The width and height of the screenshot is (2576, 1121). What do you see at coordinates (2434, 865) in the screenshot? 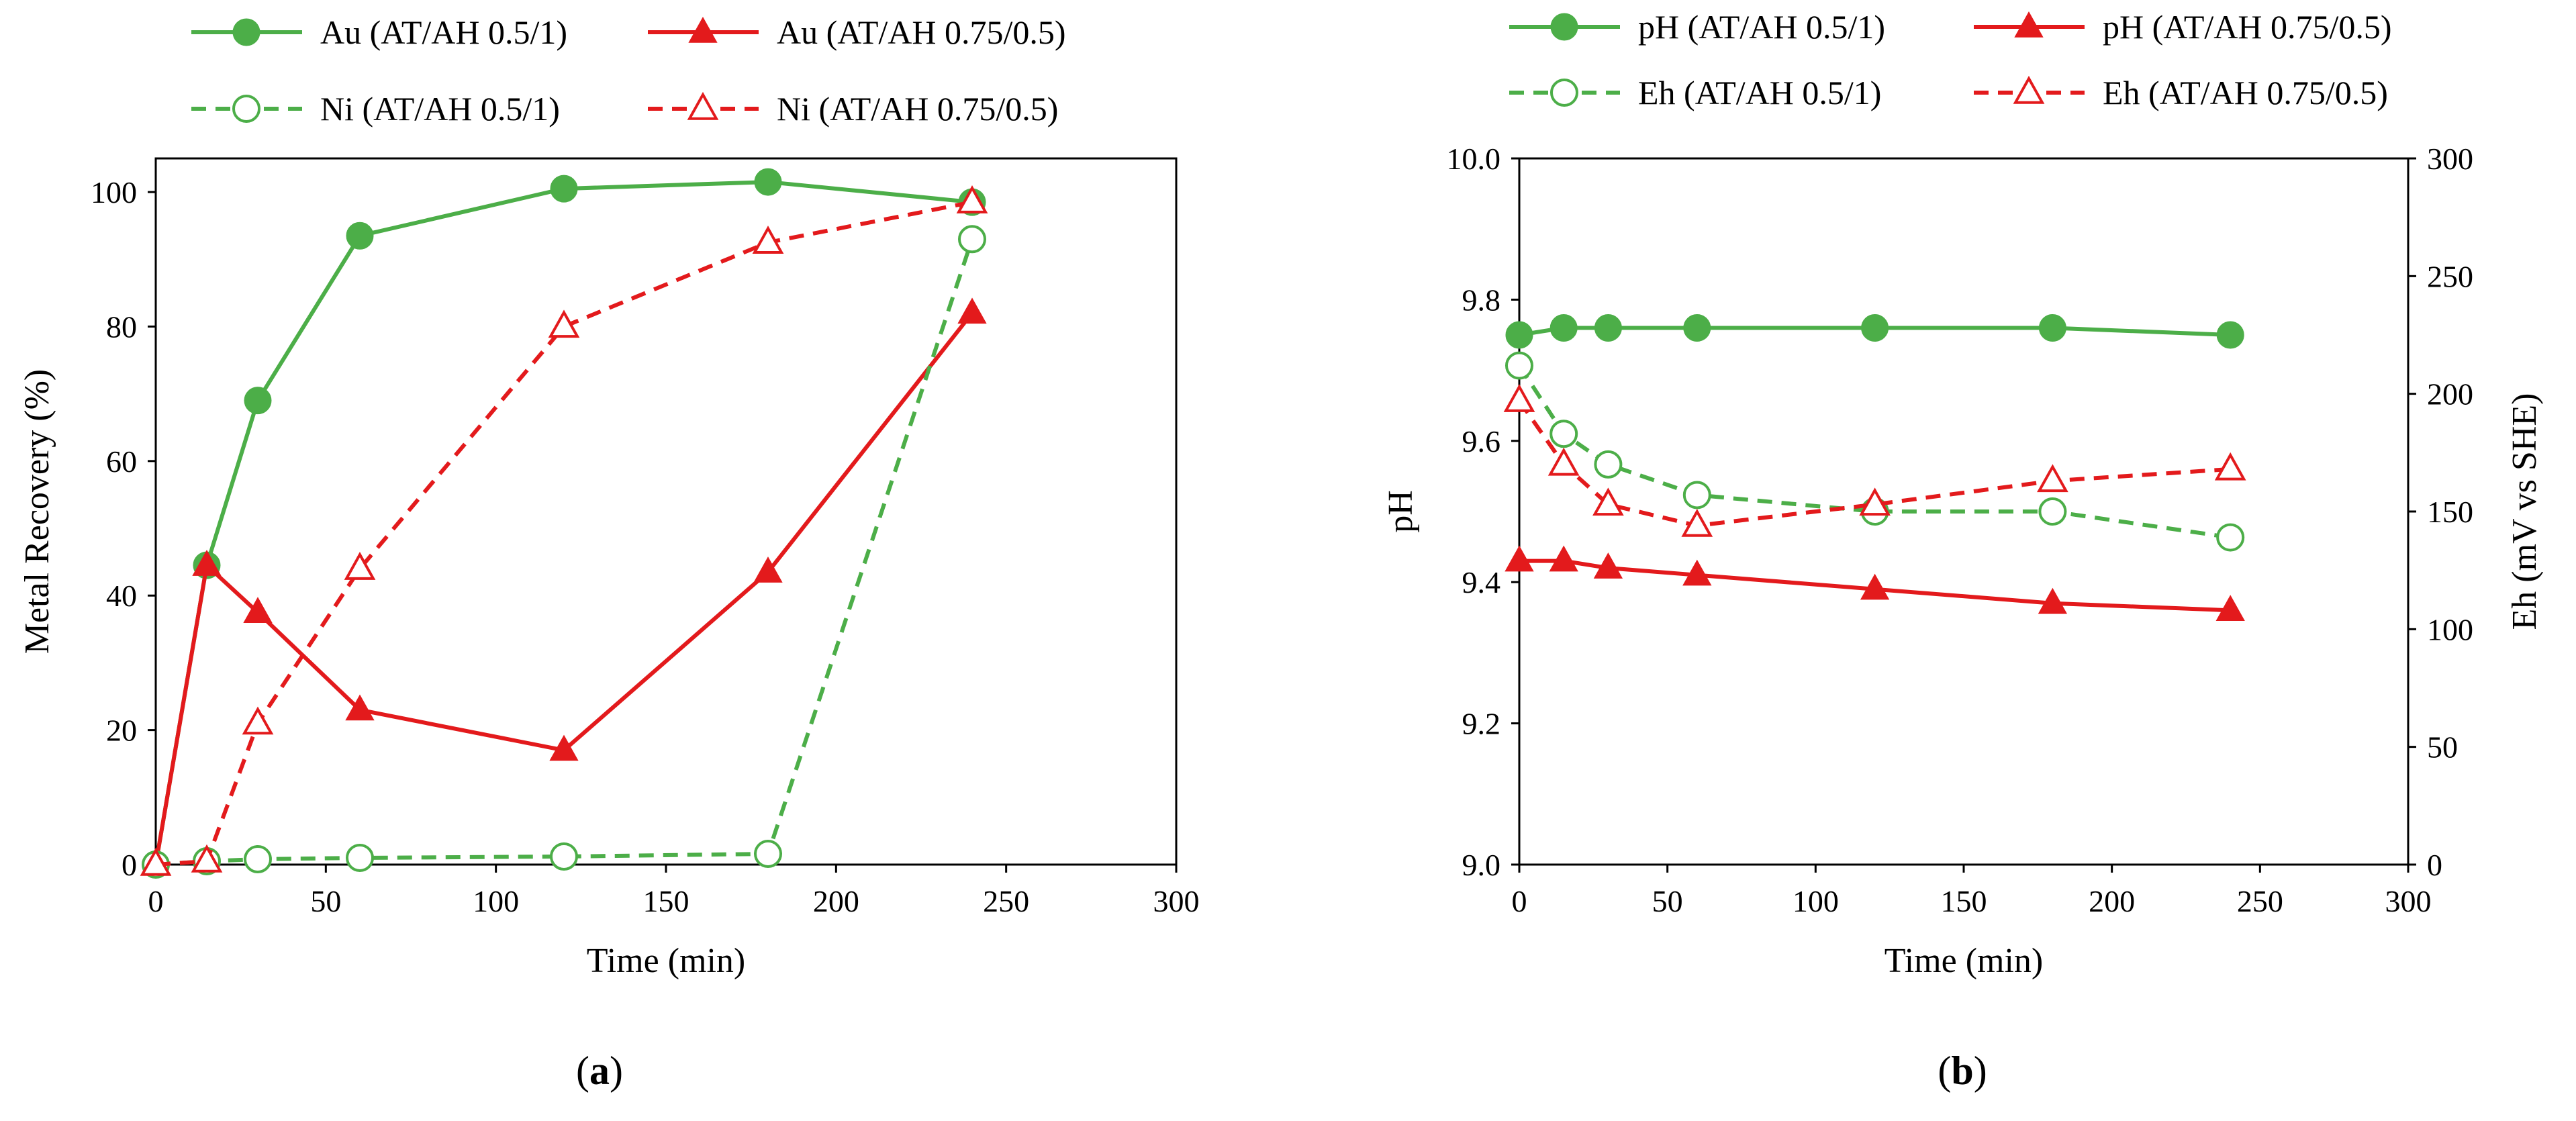
I see `y-right-tick-label: 0` at bounding box center [2434, 865].